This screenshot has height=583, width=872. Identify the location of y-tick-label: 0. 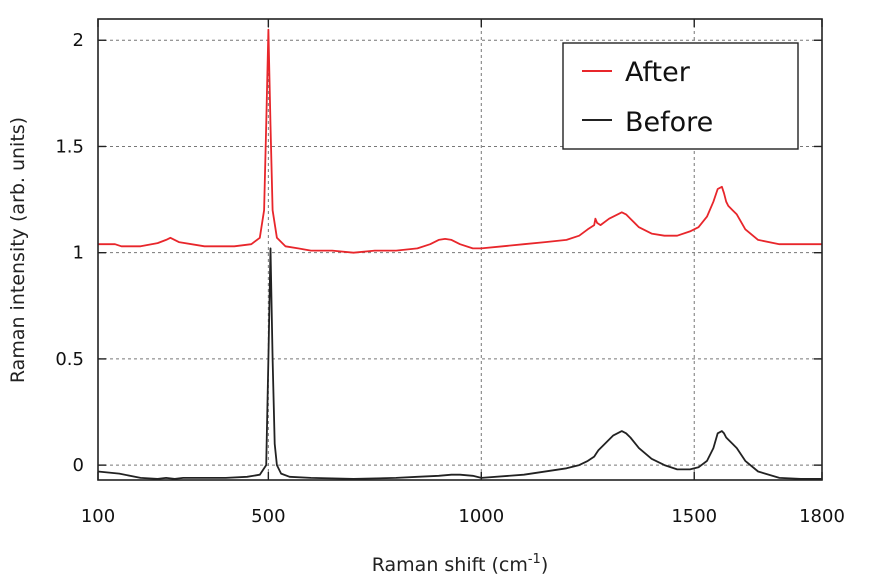
(78, 465).